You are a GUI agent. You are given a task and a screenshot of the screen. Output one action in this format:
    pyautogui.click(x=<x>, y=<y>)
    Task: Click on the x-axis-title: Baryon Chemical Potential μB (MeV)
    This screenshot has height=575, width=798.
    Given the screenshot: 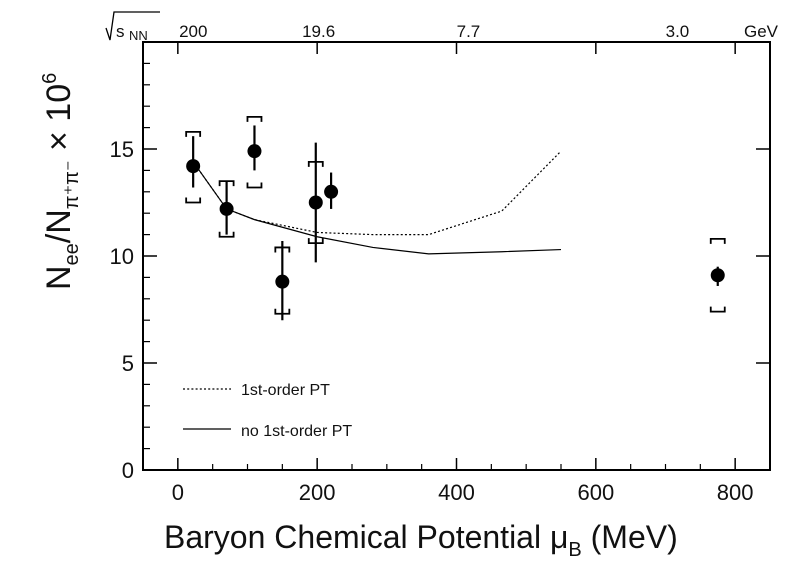 What is the action you would take?
    pyautogui.click(x=421, y=540)
    